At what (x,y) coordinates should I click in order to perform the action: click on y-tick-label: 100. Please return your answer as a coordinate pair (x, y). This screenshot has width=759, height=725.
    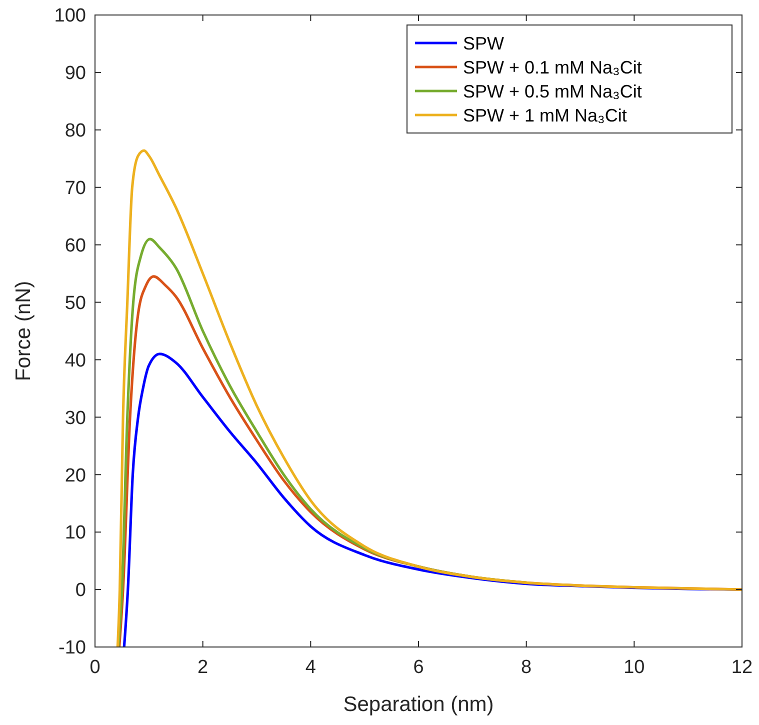
    Looking at the image, I should click on (70, 16).